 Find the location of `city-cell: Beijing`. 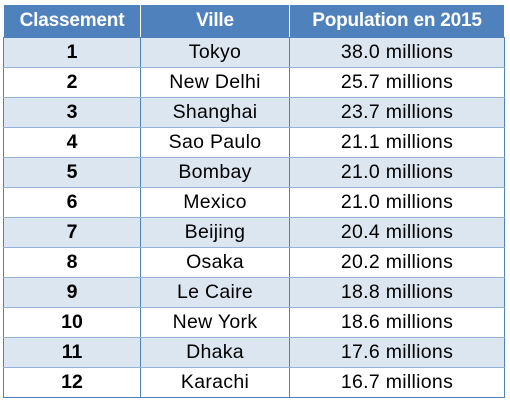

city-cell: Beijing is located at coordinates (215, 232).